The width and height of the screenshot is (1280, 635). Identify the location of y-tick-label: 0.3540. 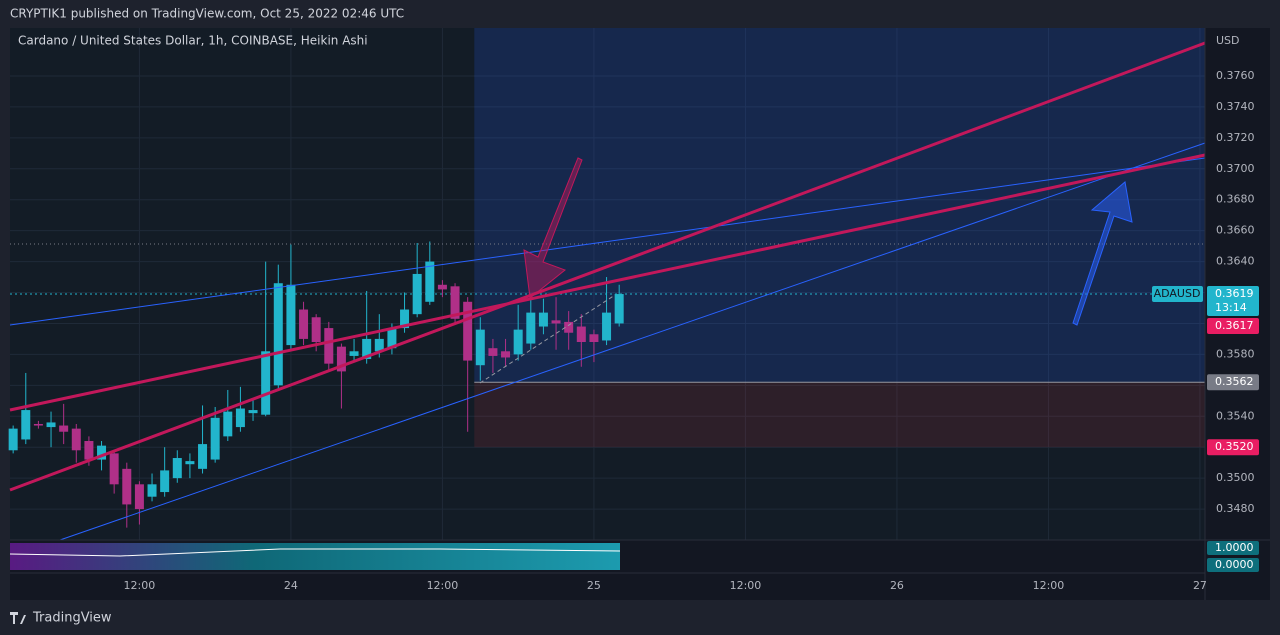
(1235, 415).